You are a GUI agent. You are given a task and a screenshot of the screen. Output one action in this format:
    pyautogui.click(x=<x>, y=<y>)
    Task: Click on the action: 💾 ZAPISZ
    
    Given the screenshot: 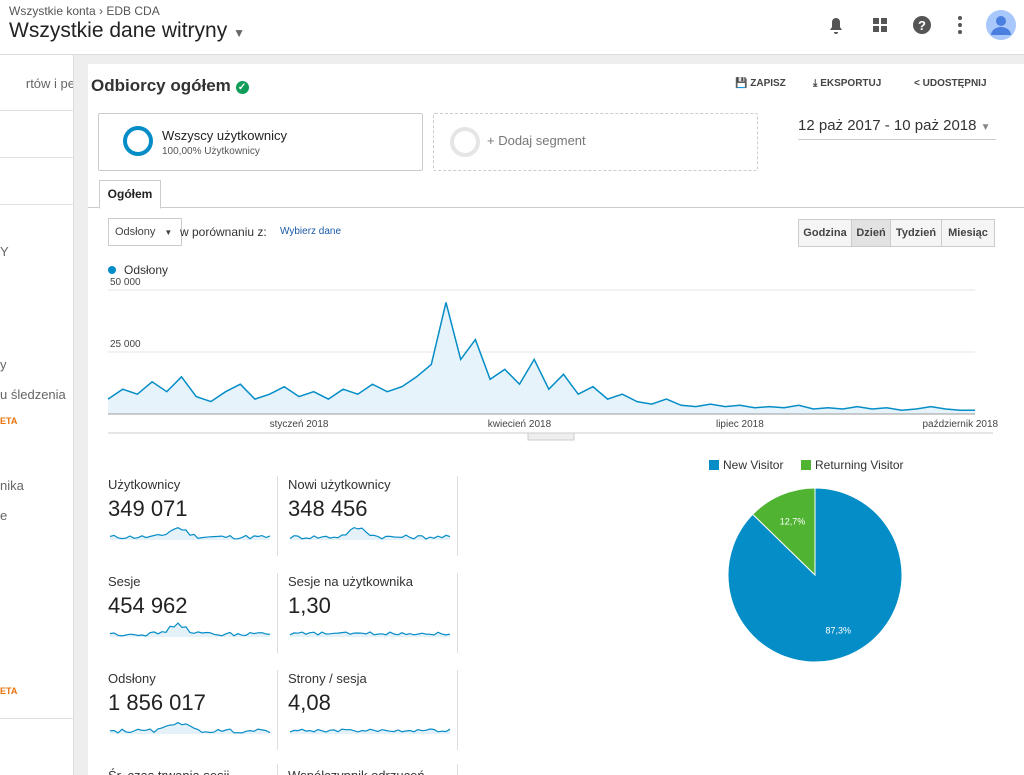 What is the action you would take?
    pyautogui.click(x=760, y=83)
    